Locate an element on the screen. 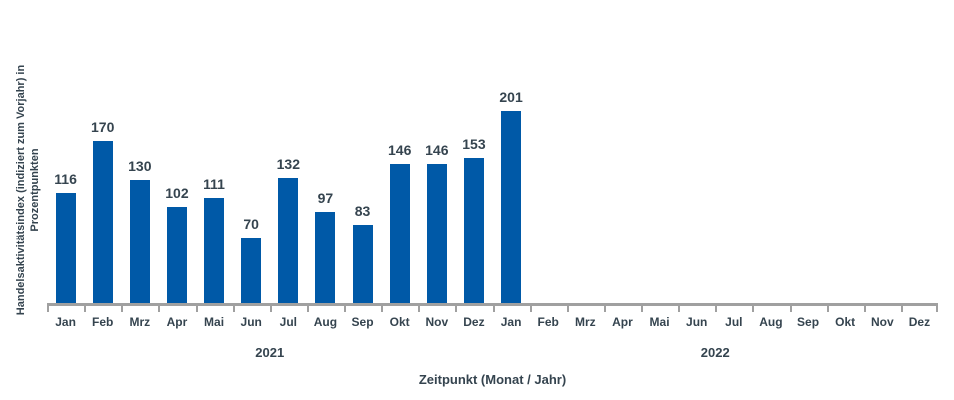 The image size is (954, 400). category-cell: 201 is located at coordinates (511, 153).